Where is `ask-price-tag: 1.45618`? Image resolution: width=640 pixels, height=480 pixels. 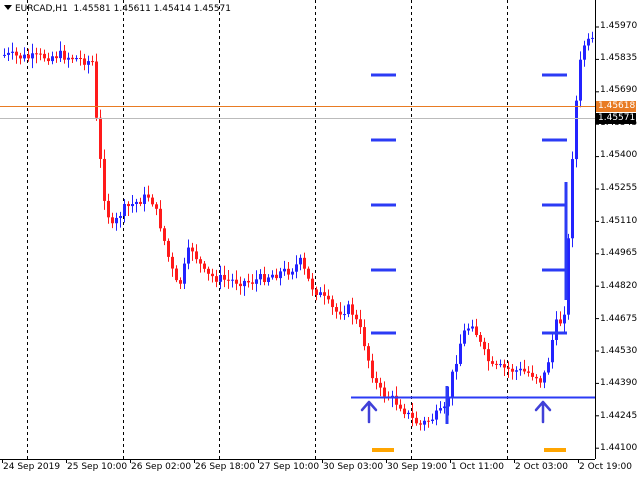 ask-price-tag: 1.45618 is located at coordinates (616, 106).